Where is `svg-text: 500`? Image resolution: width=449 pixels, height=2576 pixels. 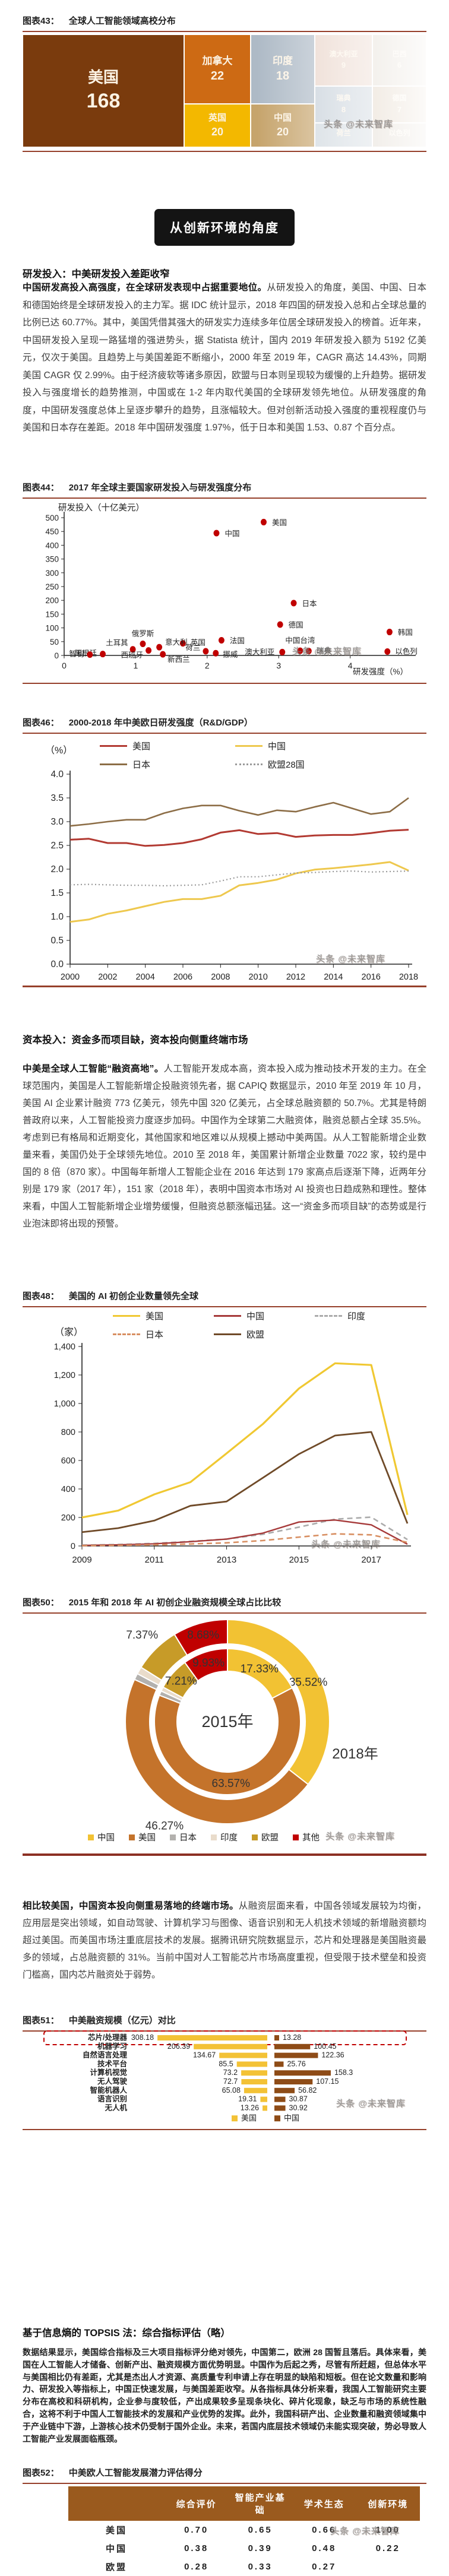
svg-text: 500 is located at coordinates (52, 518).